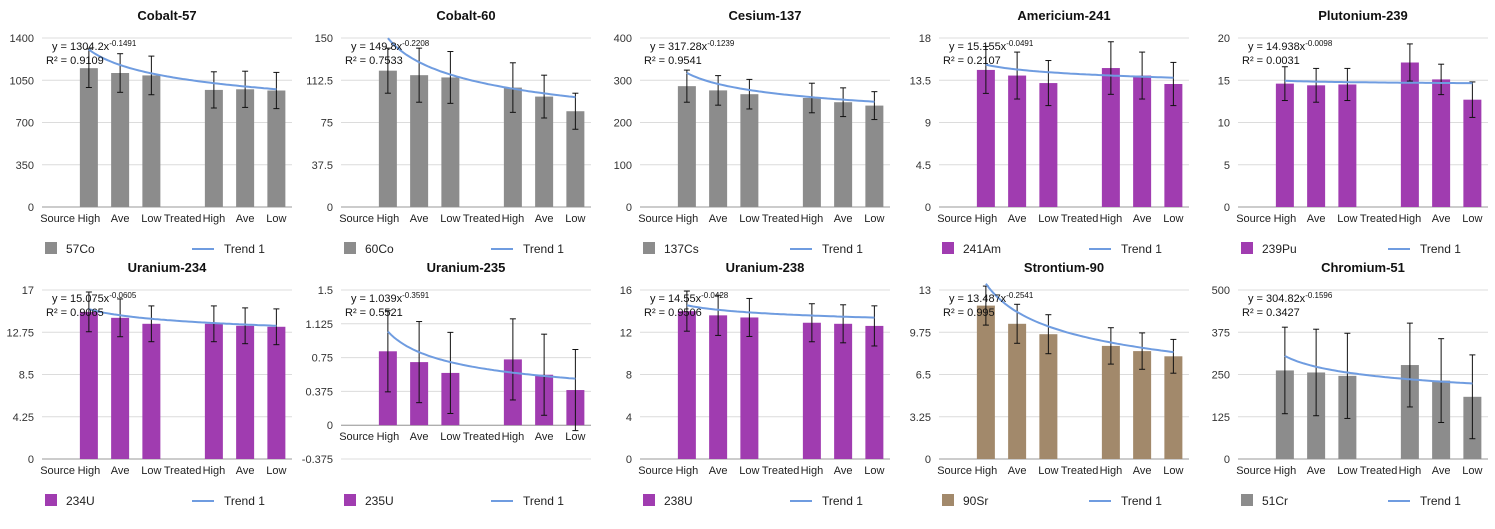 The width and height of the screenshot is (1495, 529). Describe the element at coordinates (1271, 313) in the screenshot. I see `trend-r2: R² = 0.3427` at that location.